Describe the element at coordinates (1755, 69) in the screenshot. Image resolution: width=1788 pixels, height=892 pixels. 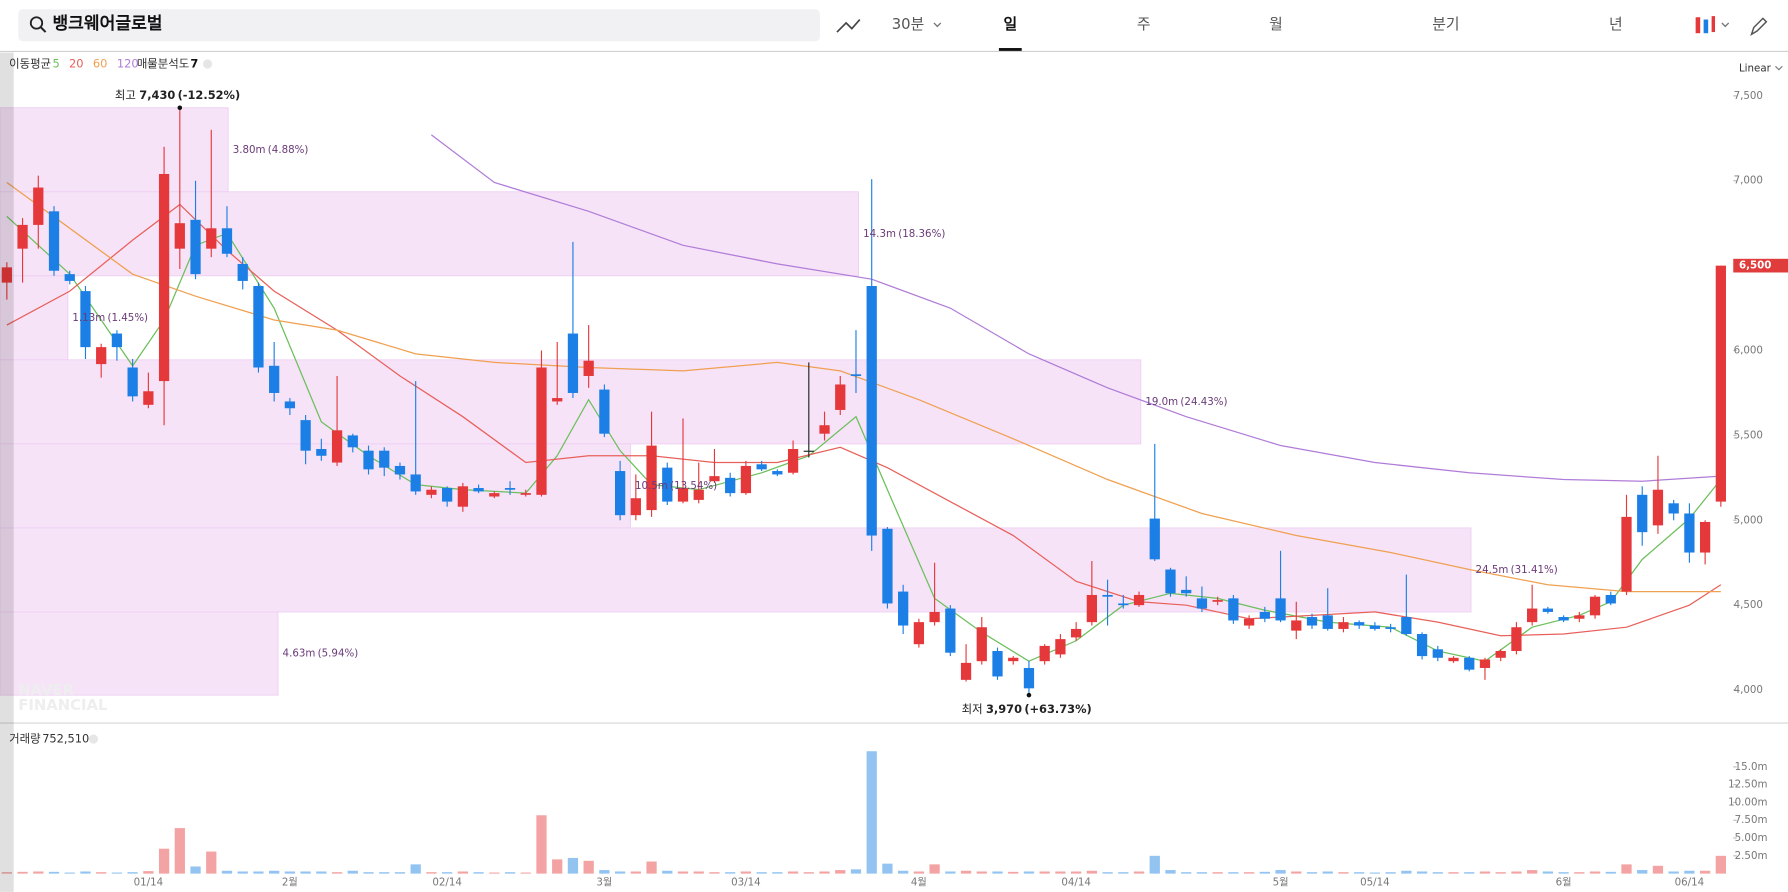
I see `scale-mode: Linear` at that location.